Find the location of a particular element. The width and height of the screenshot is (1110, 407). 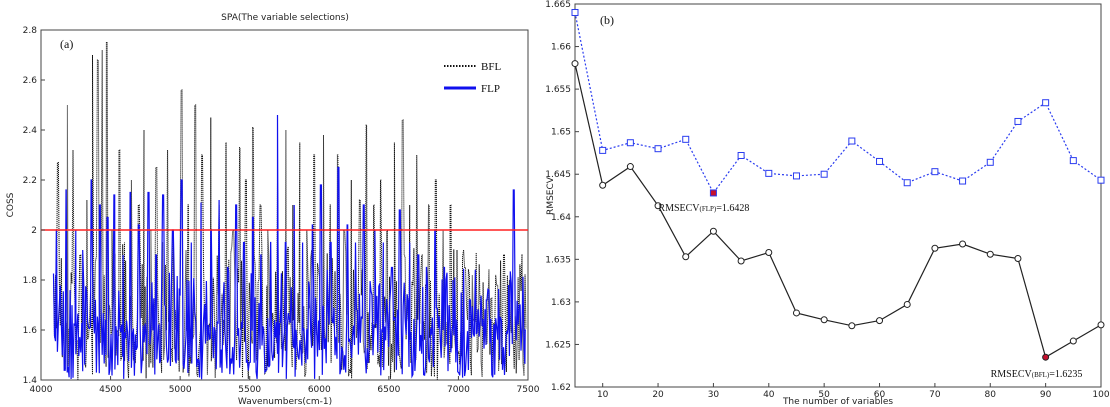

y-tick-label: 2.6 is located at coordinates (30, 81).